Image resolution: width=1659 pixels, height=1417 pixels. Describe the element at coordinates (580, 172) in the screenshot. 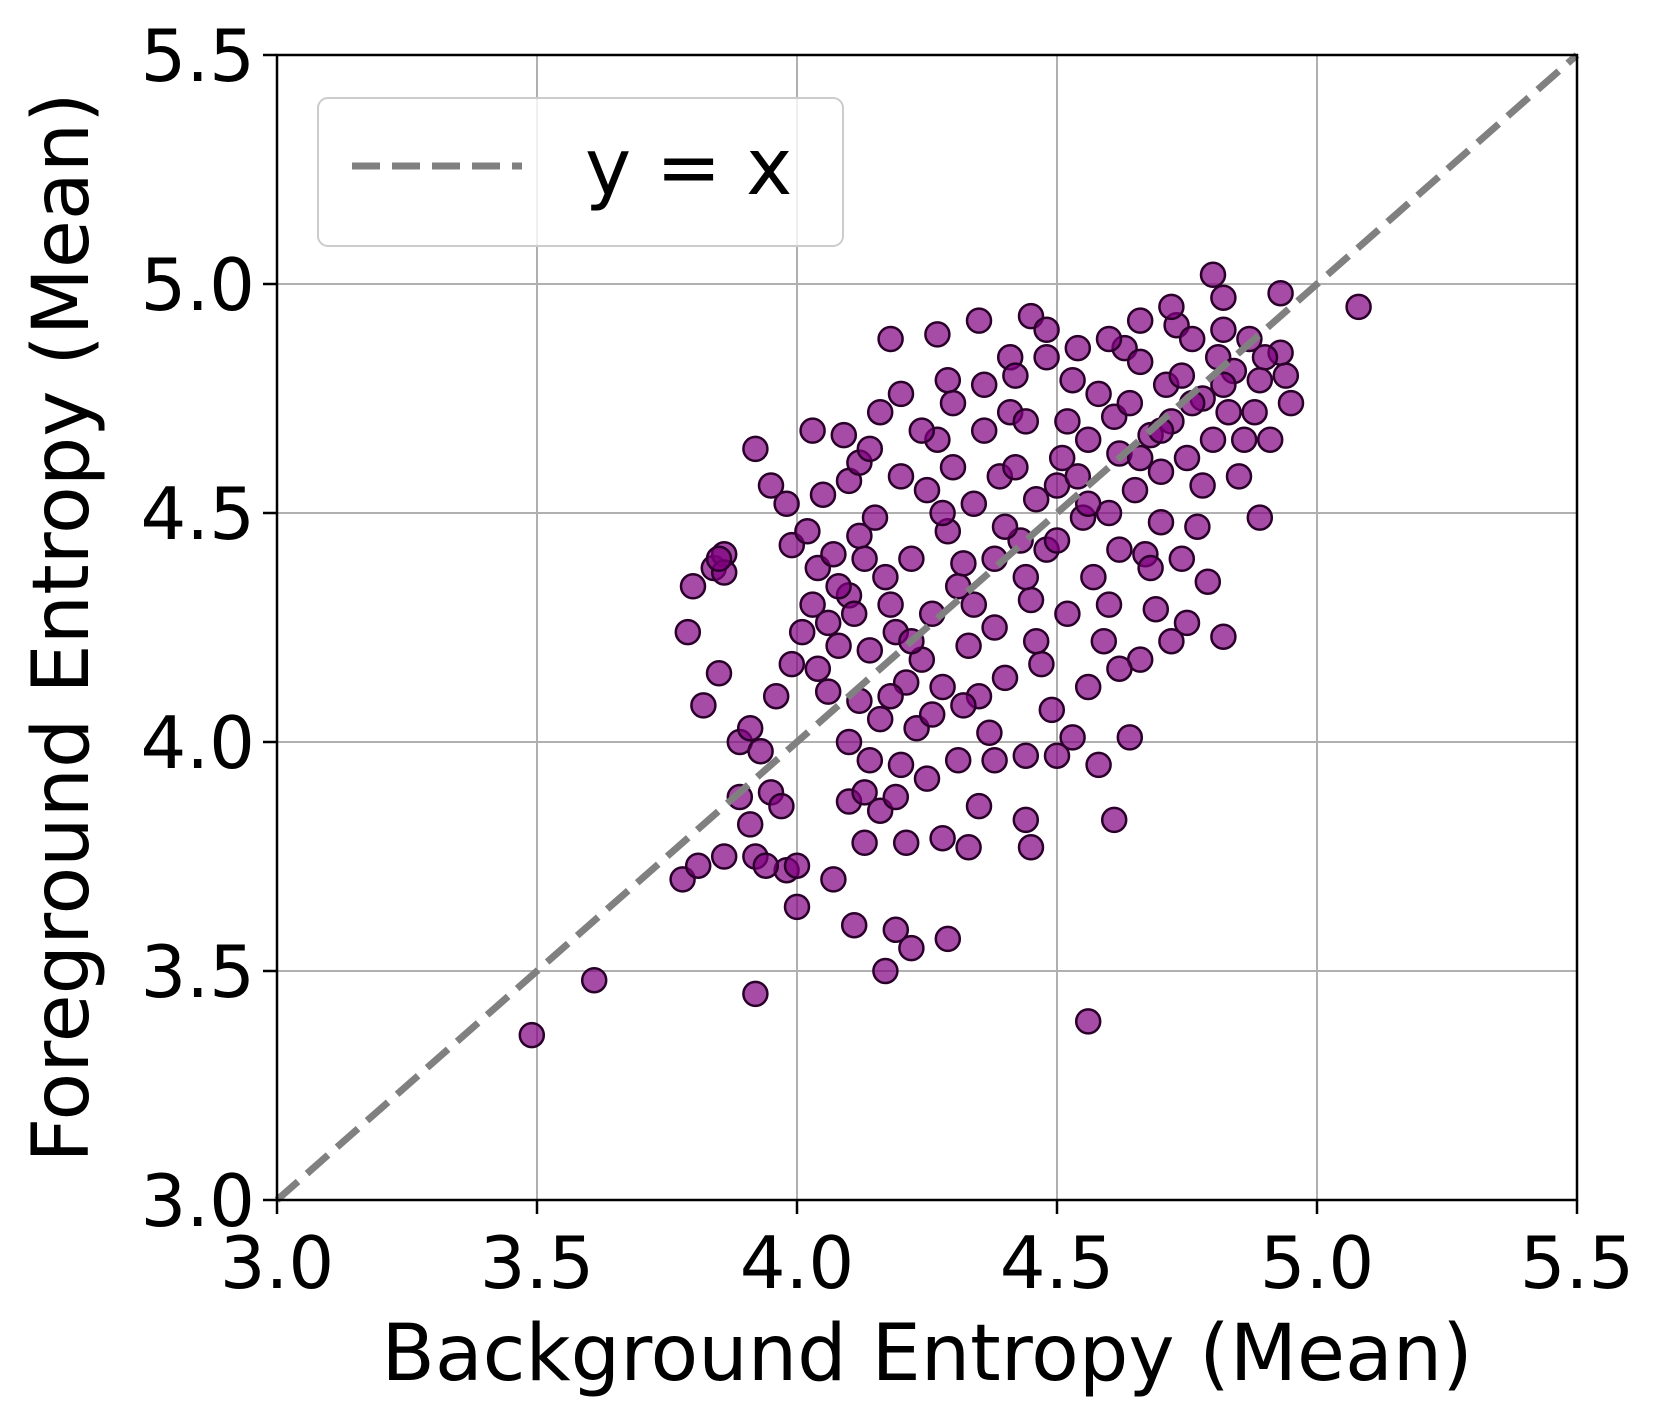

I see `legend: y = x` at that location.